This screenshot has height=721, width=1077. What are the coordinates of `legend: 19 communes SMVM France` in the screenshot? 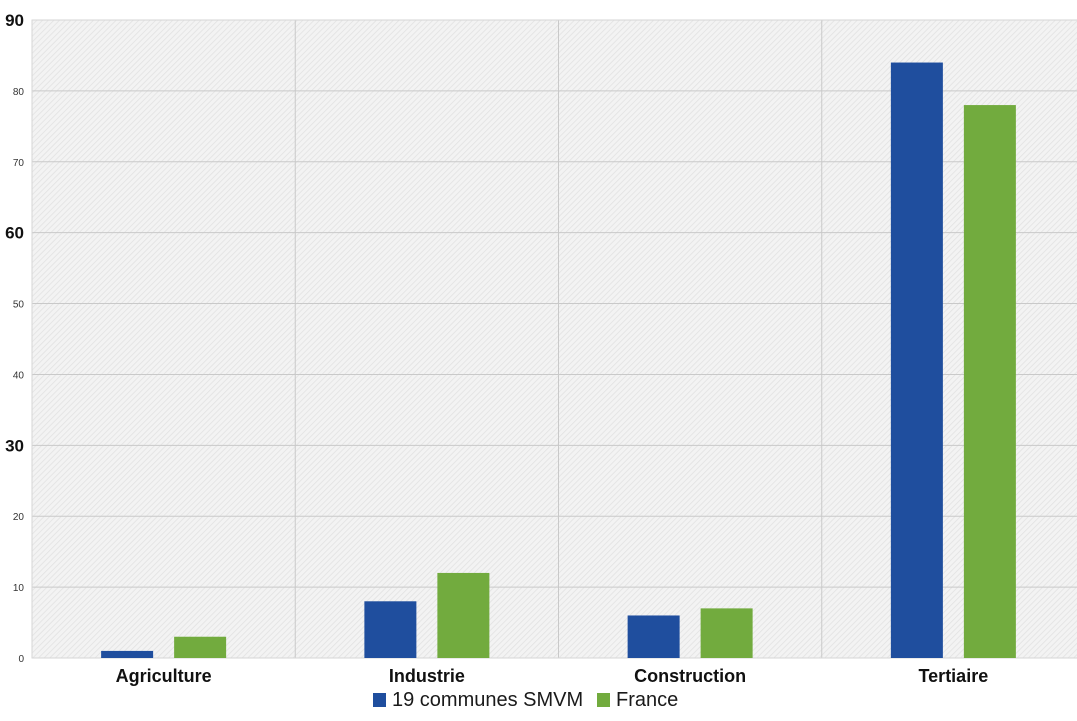 It's located at (525, 700).